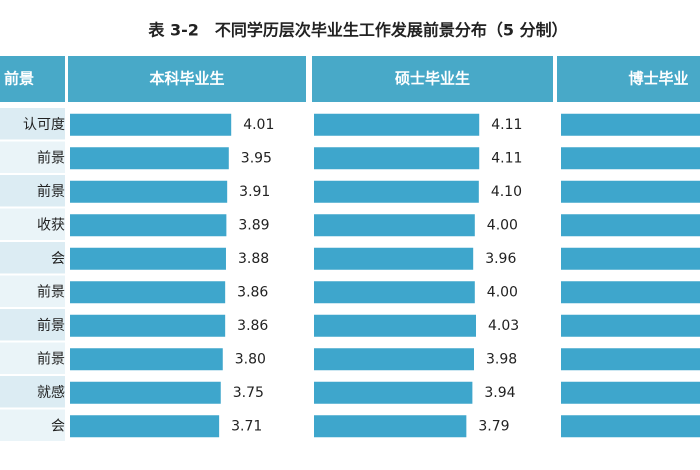 The image size is (700, 470). Describe the element at coordinates (248, 393) in the screenshot. I see `value-label: 3.75` at that location.